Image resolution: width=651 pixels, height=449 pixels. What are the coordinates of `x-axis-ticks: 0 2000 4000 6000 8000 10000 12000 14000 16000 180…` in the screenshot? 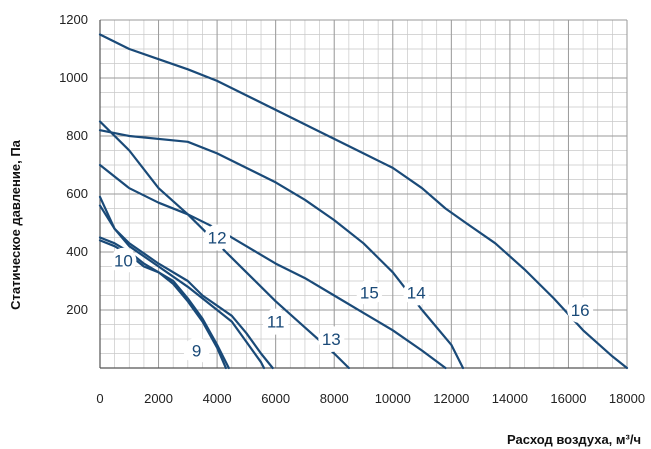 It's located at (370, 398).